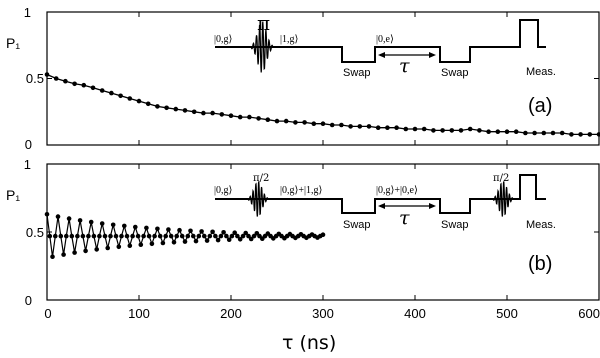 The width and height of the screenshot is (600, 358). What do you see at coordinates (231, 313) in the screenshot?
I see `panel-b-xtick-label: 200` at bounding box center [231, 313].